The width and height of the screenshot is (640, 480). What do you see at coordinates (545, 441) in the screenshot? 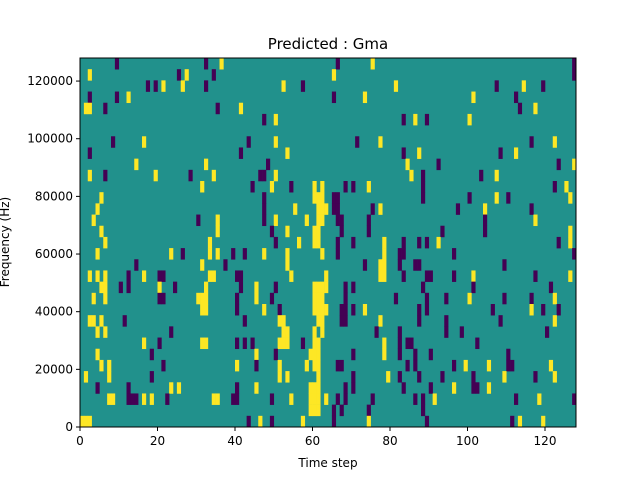
I see `x-tick-label: 120` at bounding box center [545, 441].